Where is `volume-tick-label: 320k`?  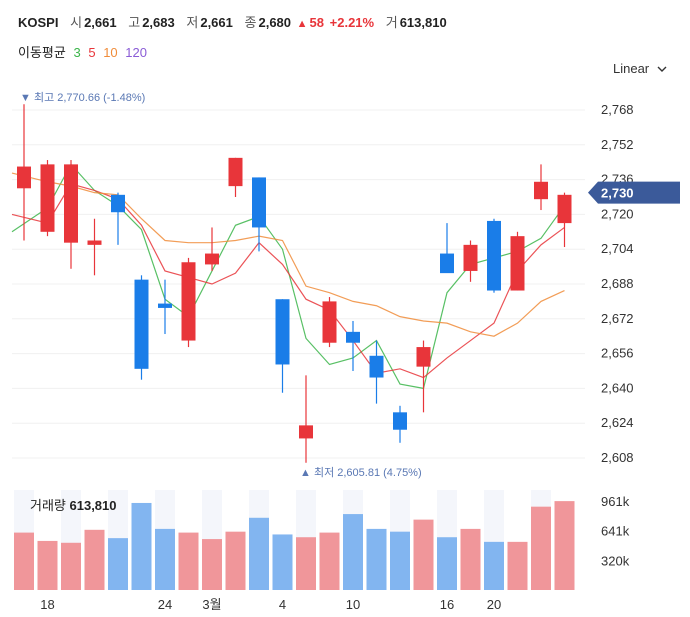 volume-tick-label: 320k is located at coordinates (615, 560).